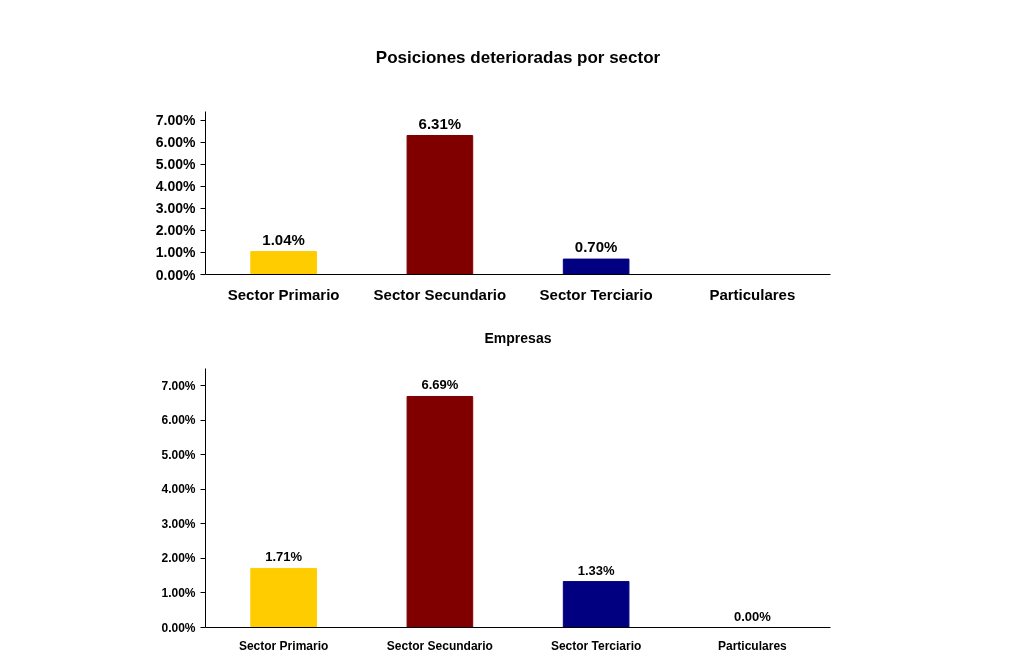 This screenshot has width=1017, height=659. I want to click on data-label: 1.33%, so click(596, 570).